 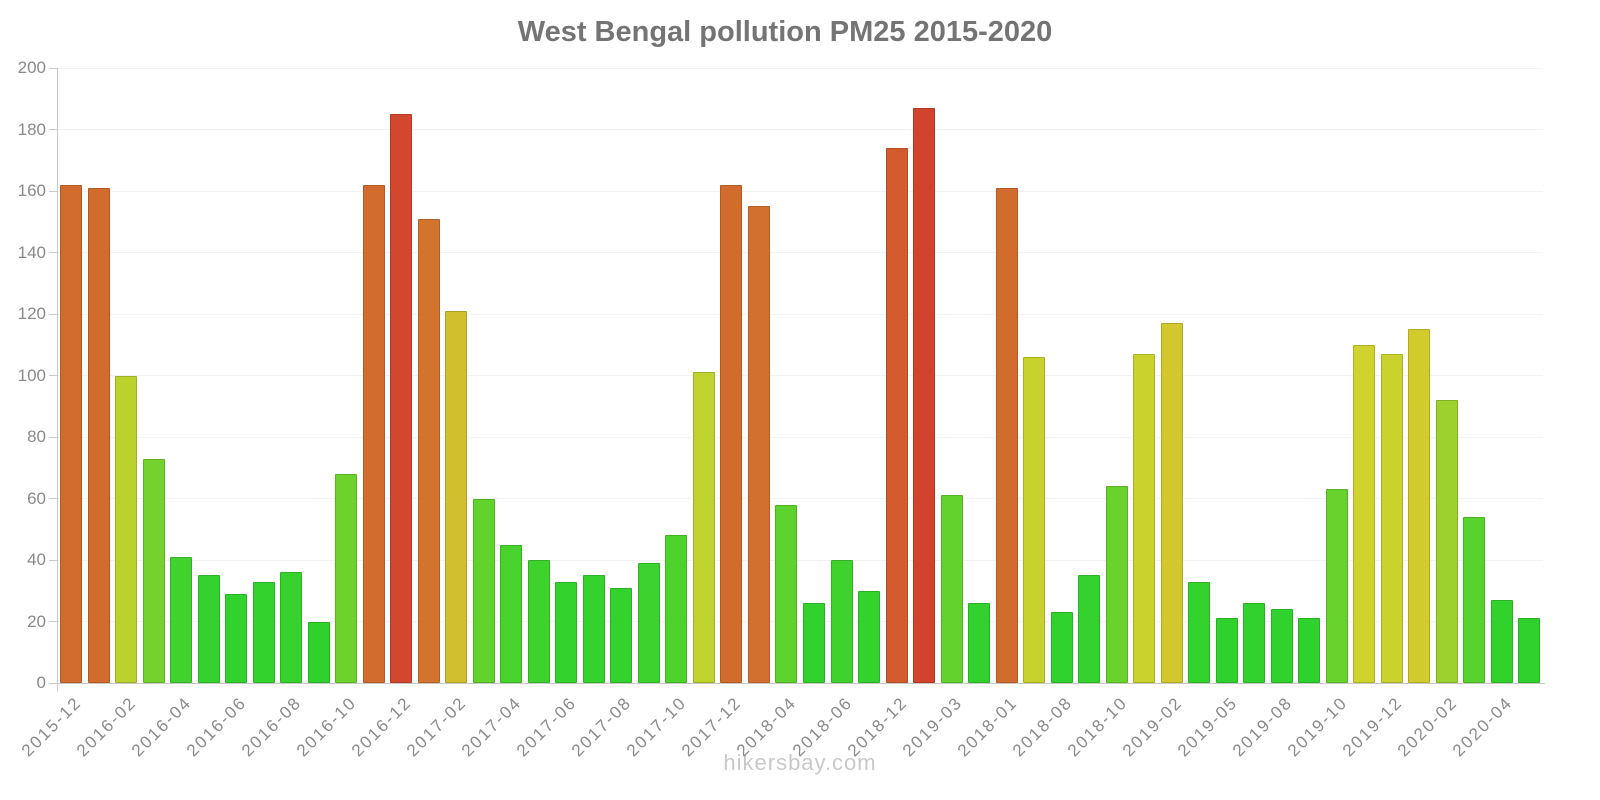 I want to click on y-tick-label: 60, so click(x=36, y=498).